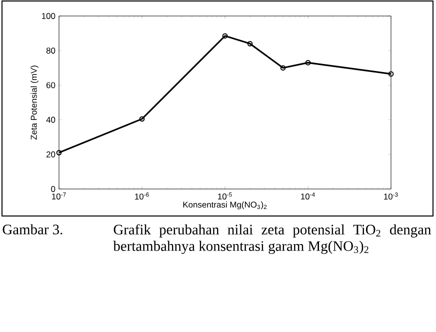 The image size is (436, 332). Describe the element at coordinates (51, 154) in the screenshot. I see `y-tick-label: 20` at that location.